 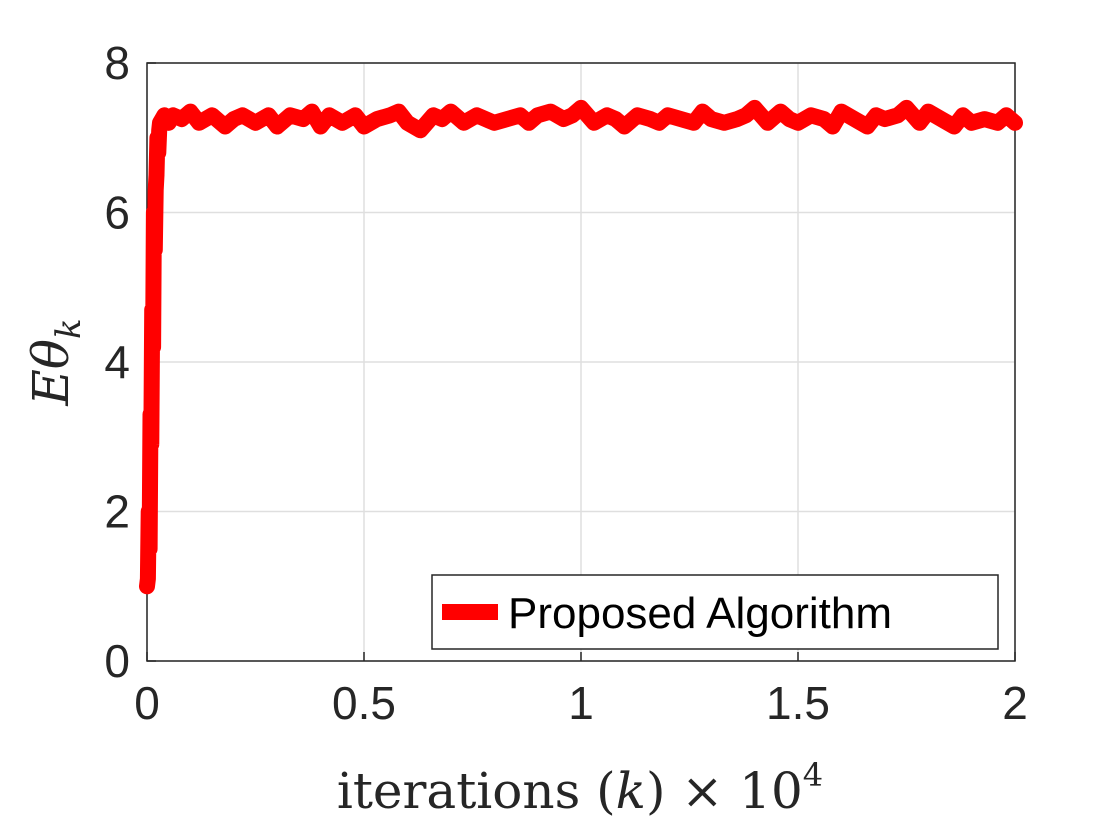 I want to click on x-tick-label: 1, so click(x=581, y=703).